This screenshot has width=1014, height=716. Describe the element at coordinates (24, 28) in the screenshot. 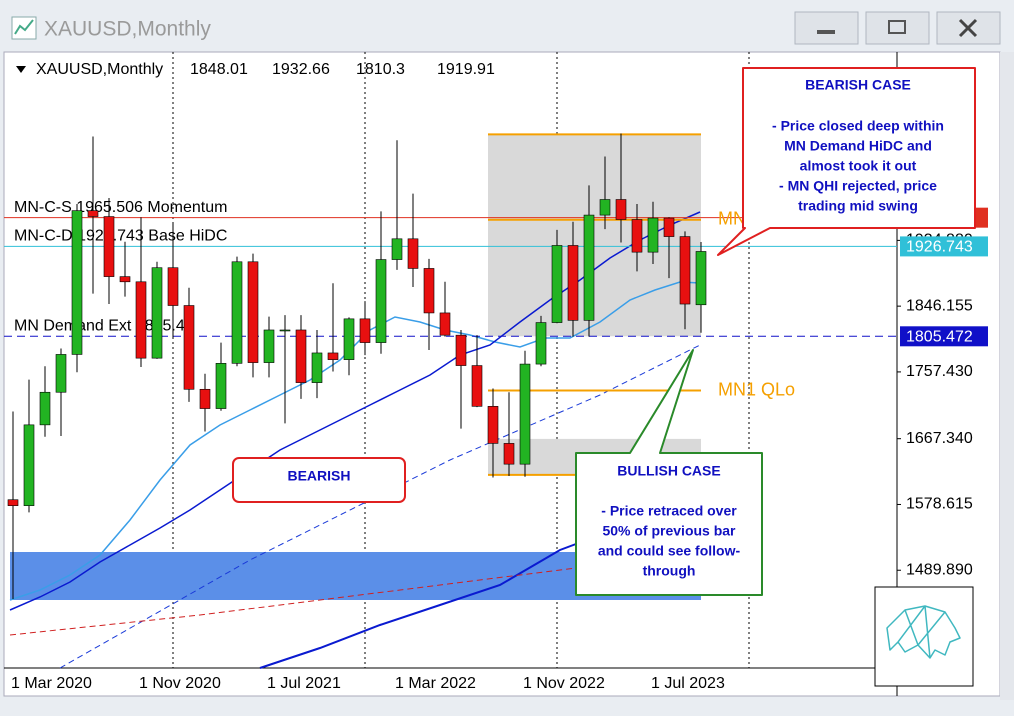

I see `window-icon` at that location.